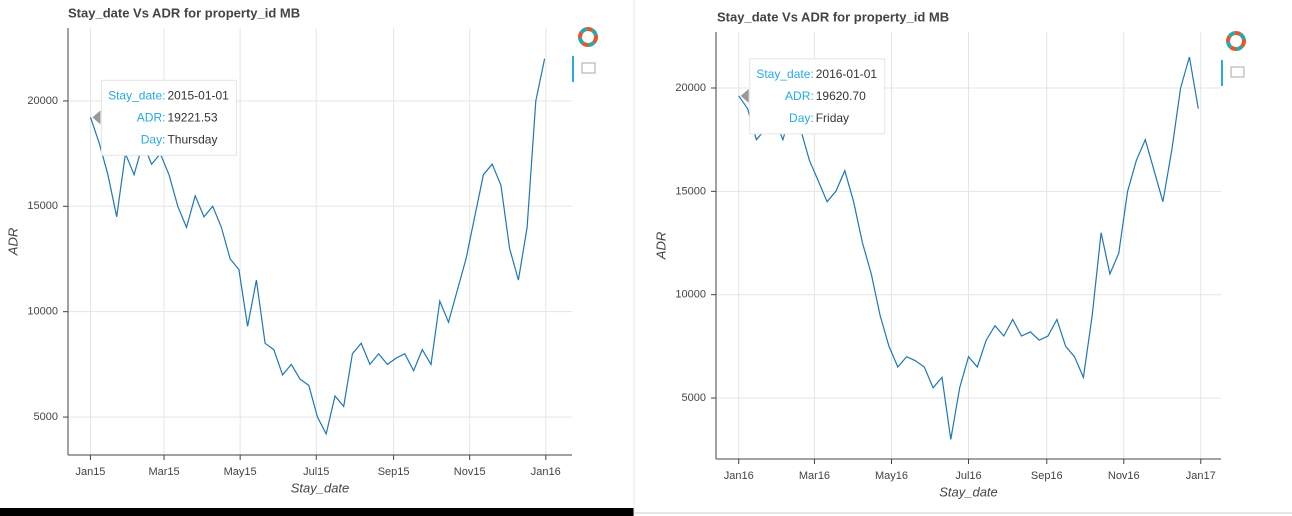 The height and width of the screenshot is (516, 1292). What do you see at coordinates (90, 472) in the screenshot?
I see `x-tick-label: Jan15` at bounding box center [90, 472].